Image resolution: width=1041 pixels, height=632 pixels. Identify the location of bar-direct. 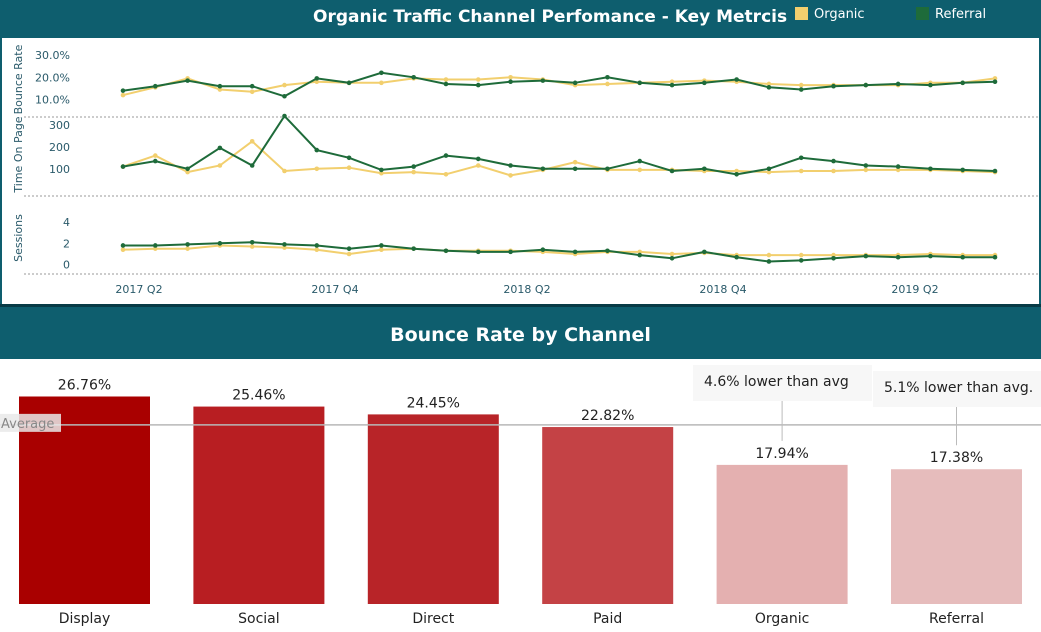
(433, 509).